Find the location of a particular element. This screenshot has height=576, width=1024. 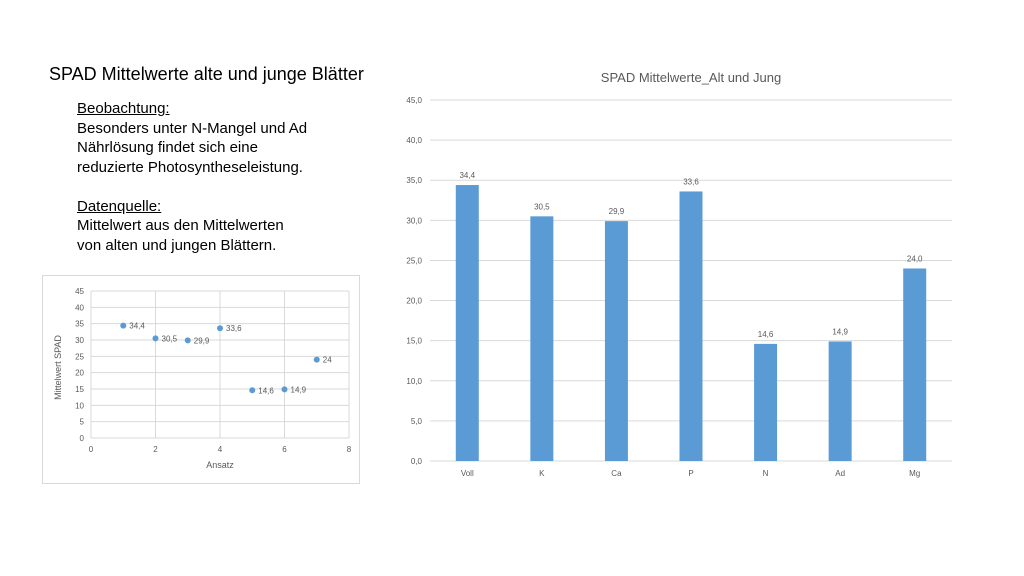

observation-heading: Beobachtung: is located at coordinates (123, 108).